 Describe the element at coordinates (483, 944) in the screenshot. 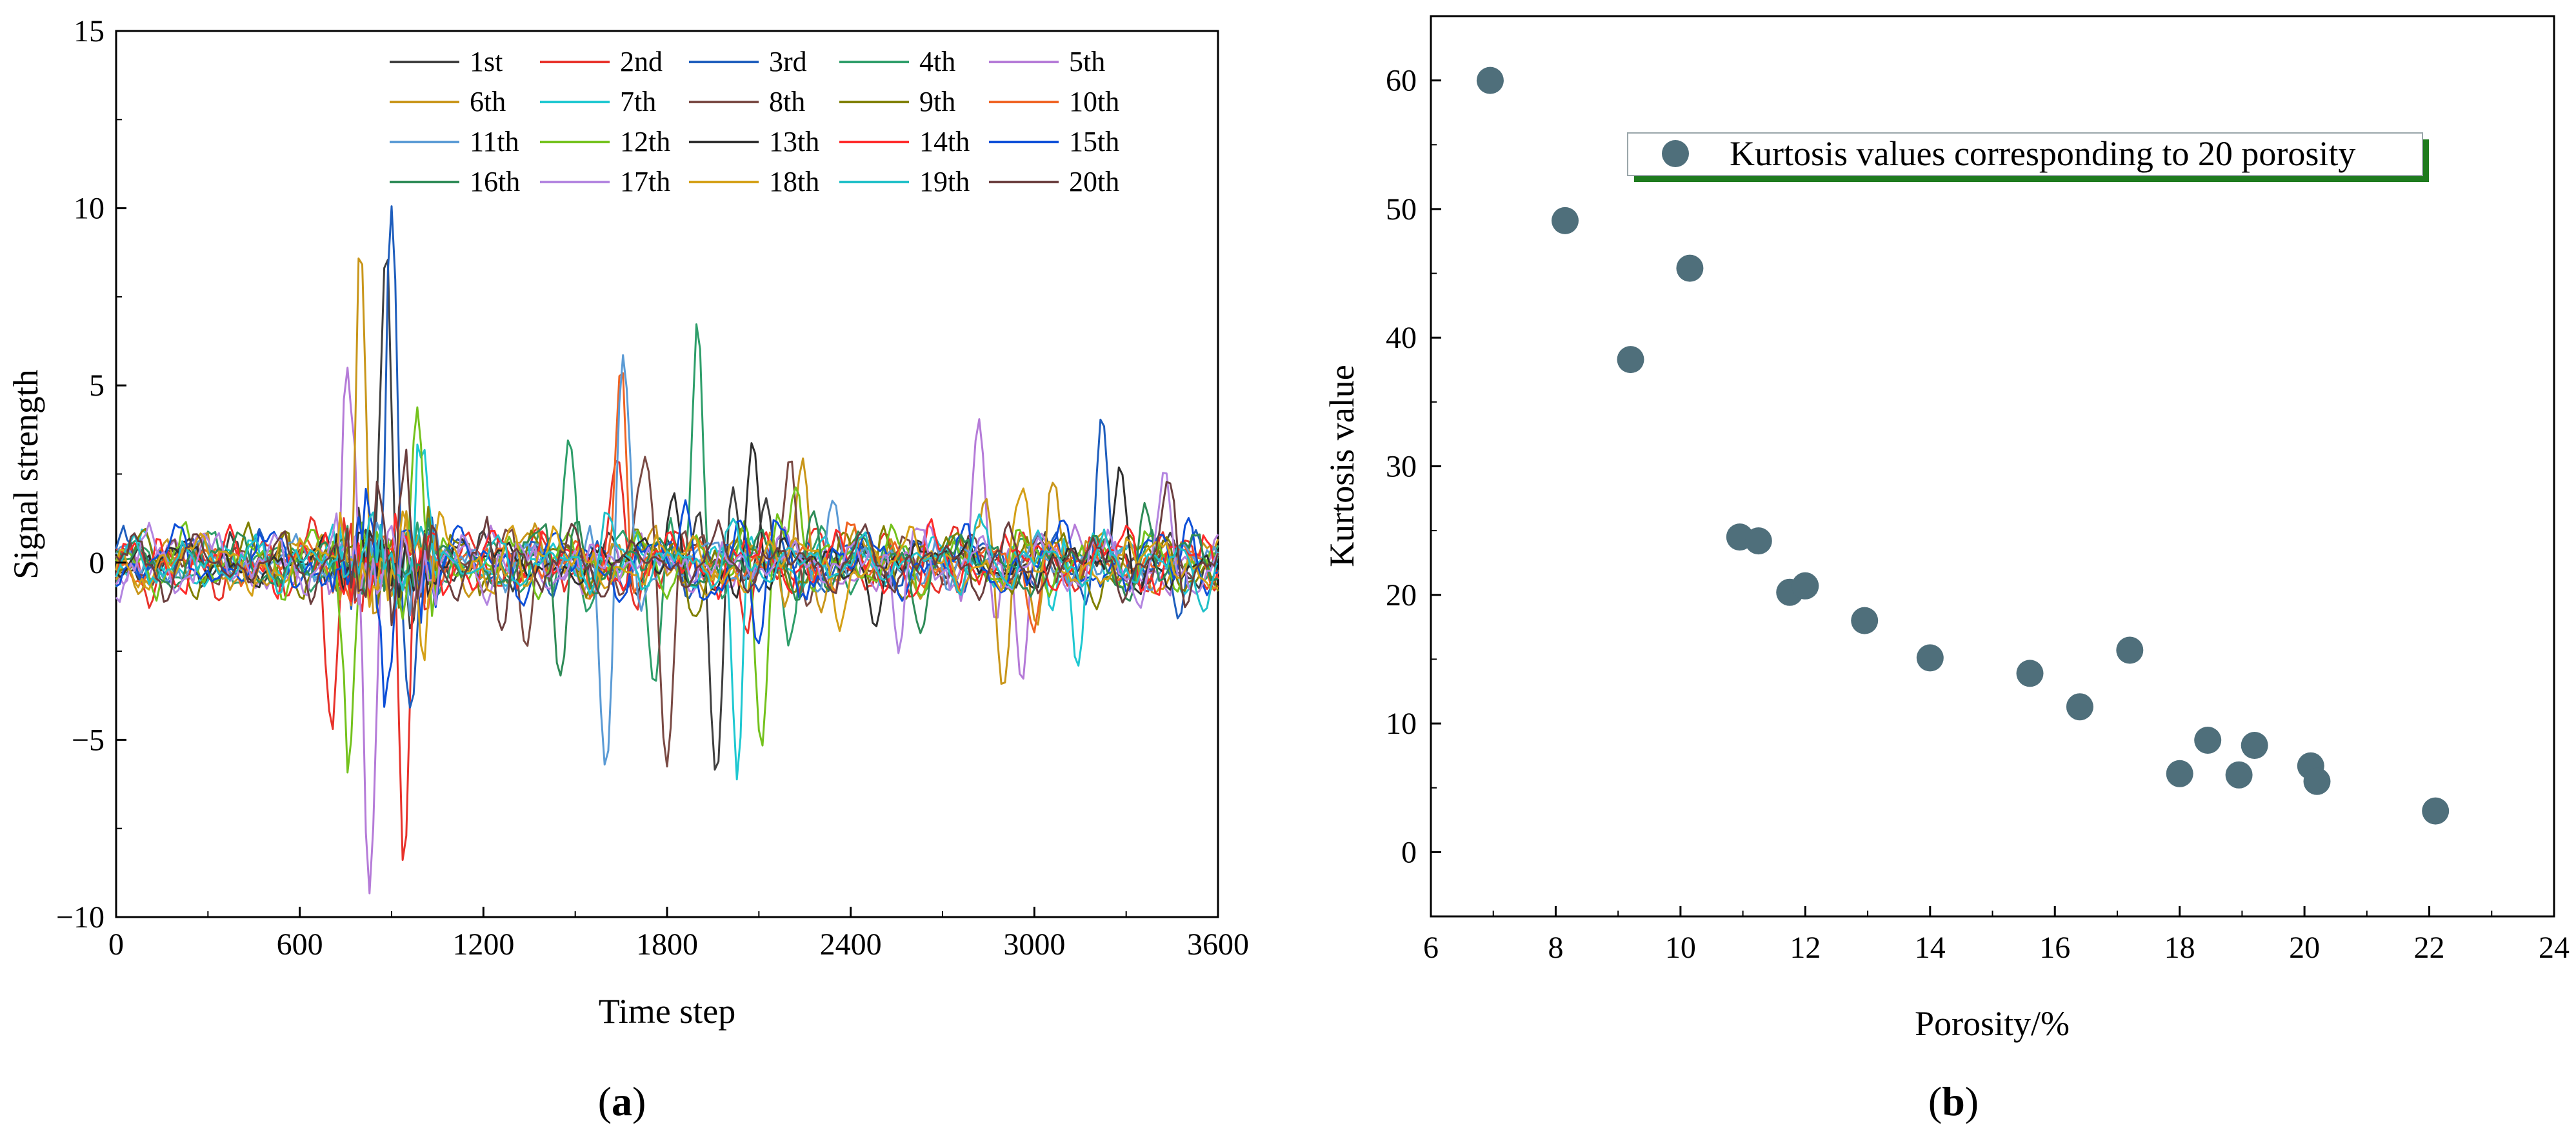

I see `panel-a-x-tick-label: 1200` at that location.